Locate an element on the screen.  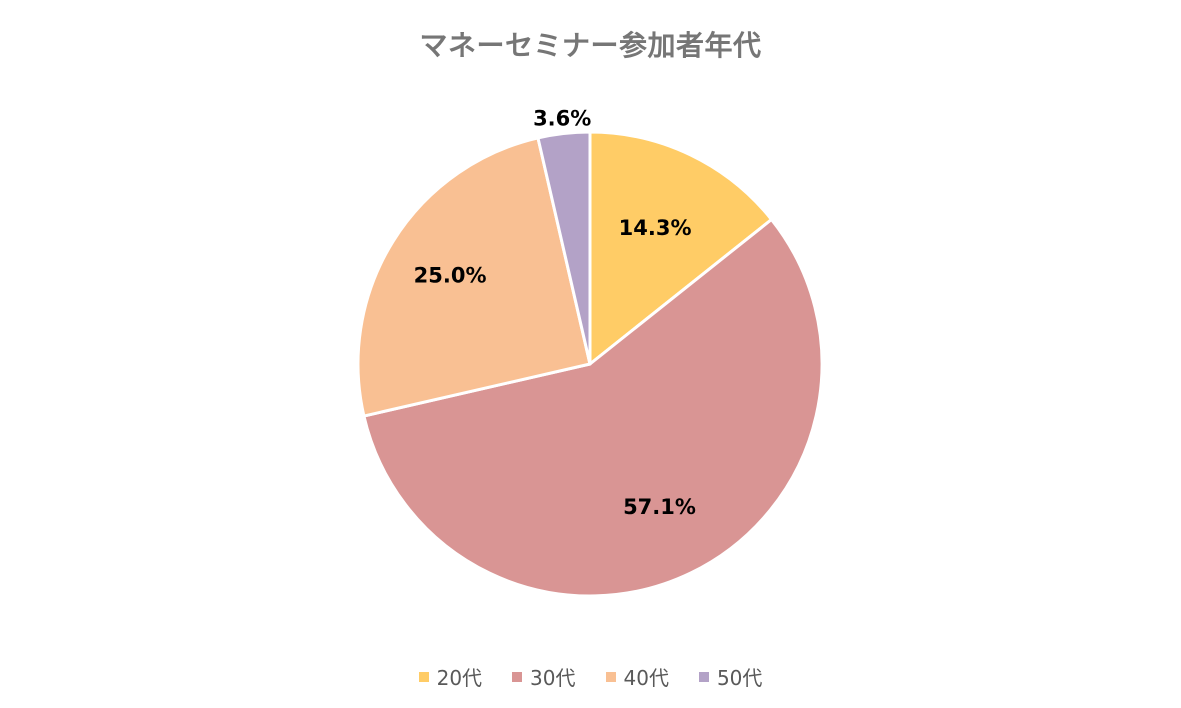
legend-label: 30代 is located at coordinates (553, 678).